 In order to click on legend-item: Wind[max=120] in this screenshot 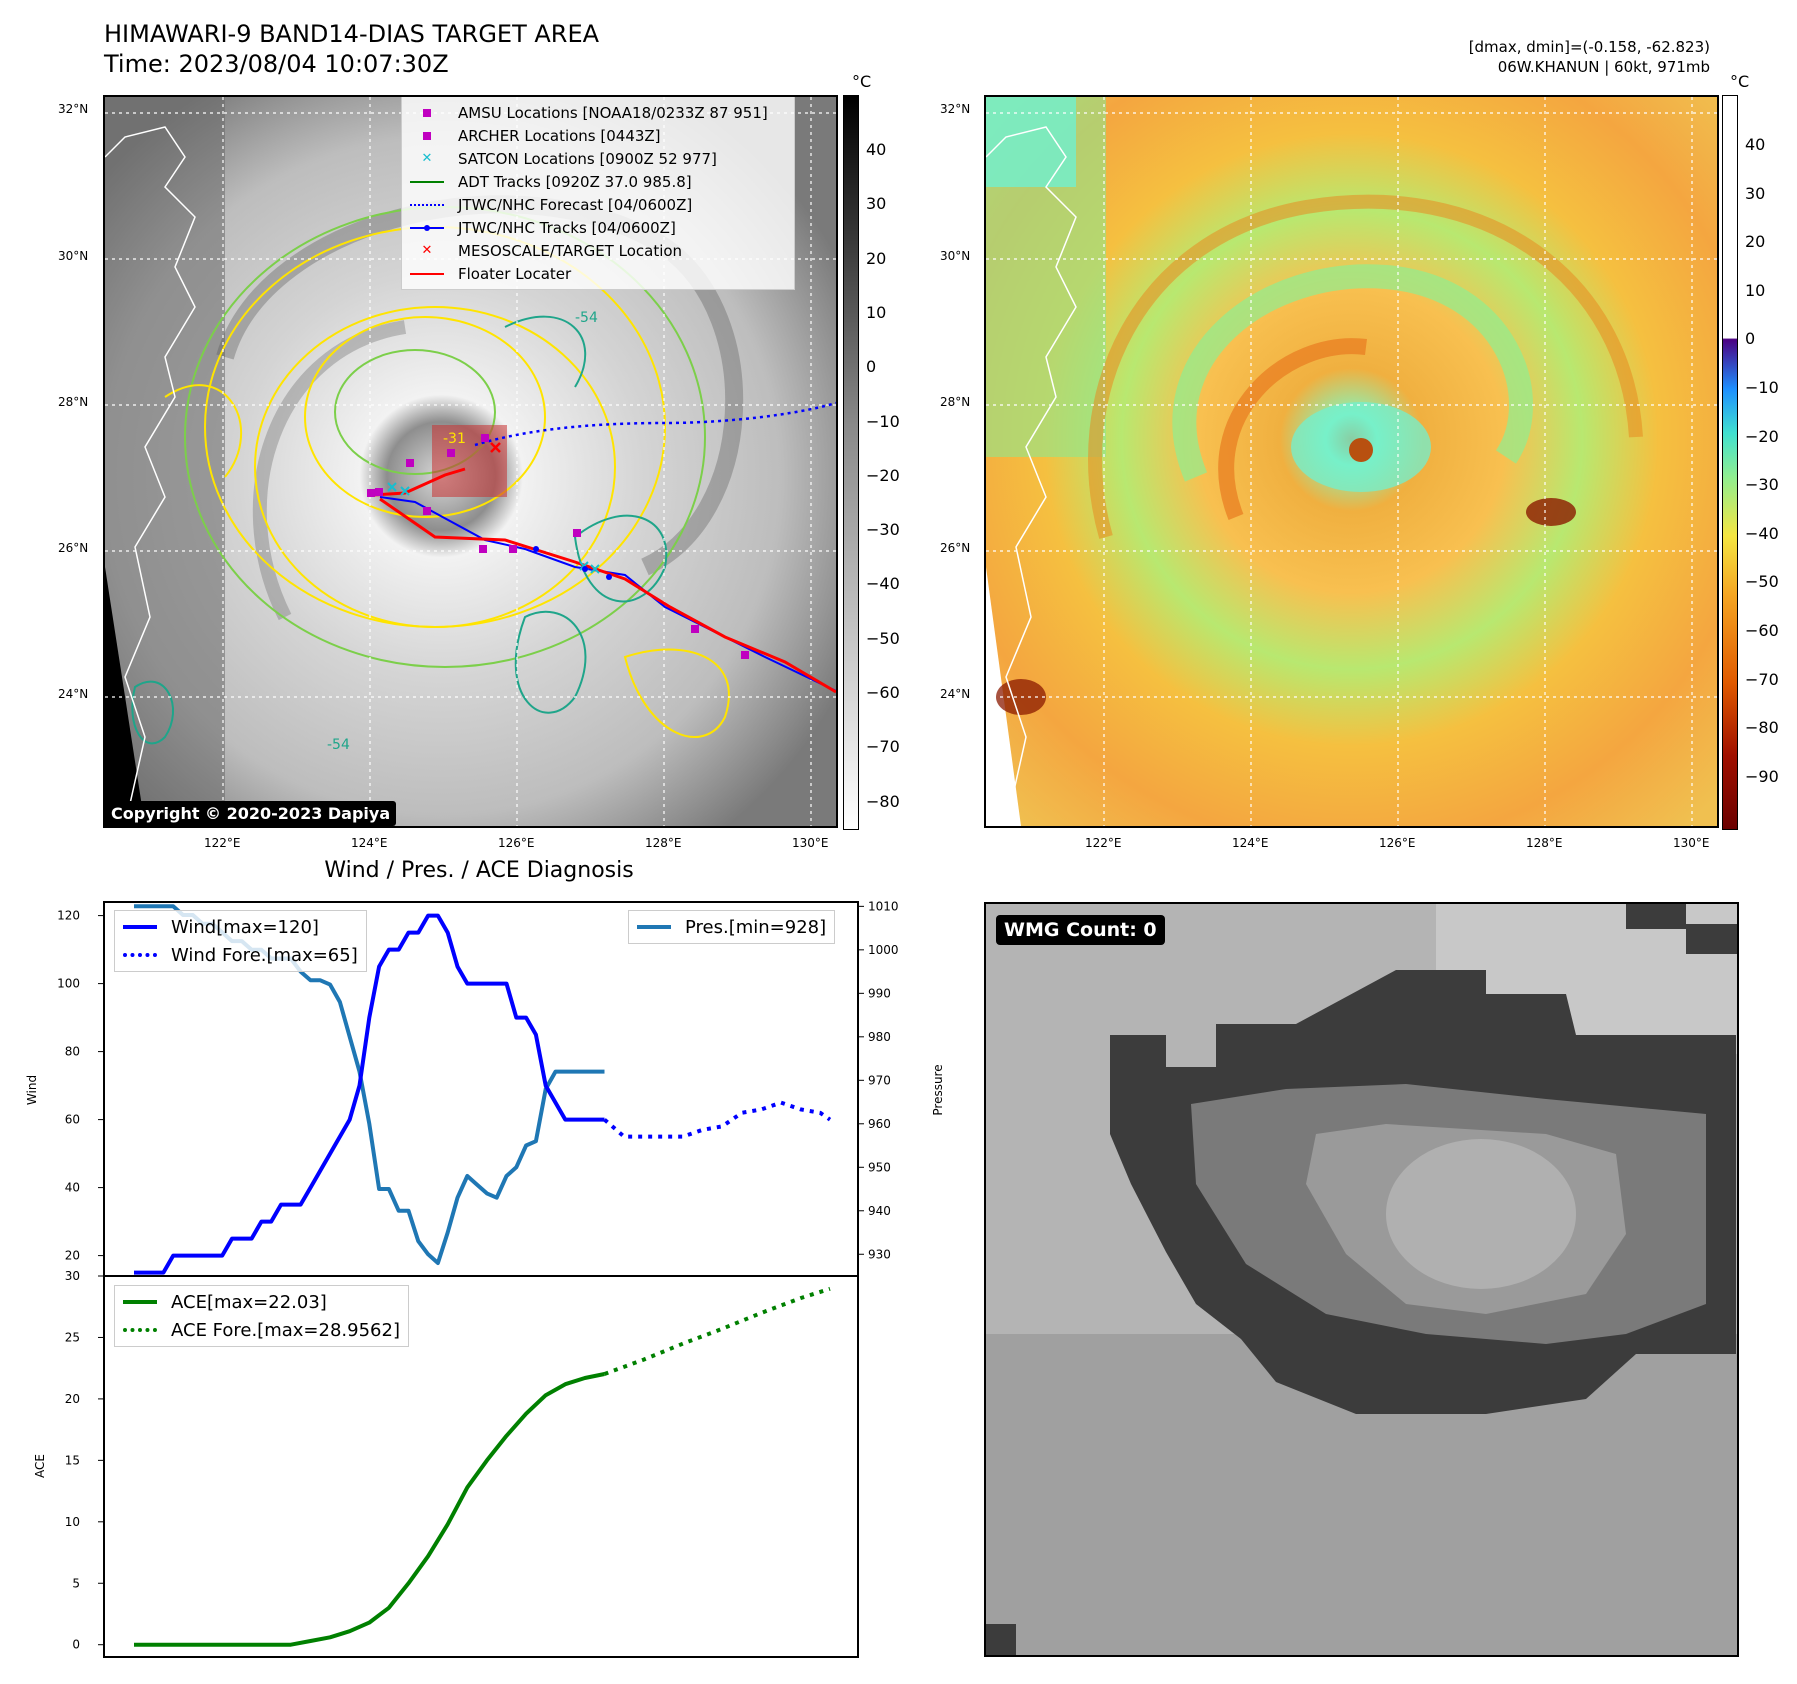, I will do `click(240, 927)`.